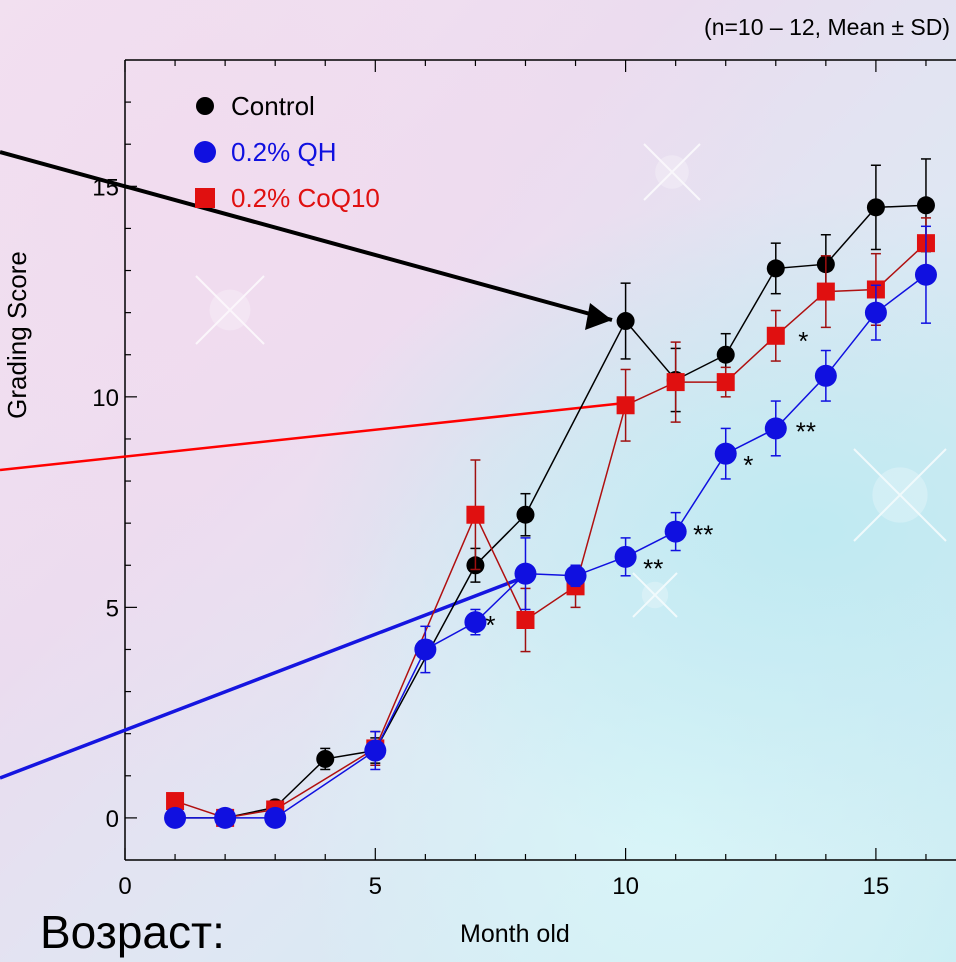 This screenshot has height=962, width=956. I want to click on legend-label: Control, so click(273, 106).